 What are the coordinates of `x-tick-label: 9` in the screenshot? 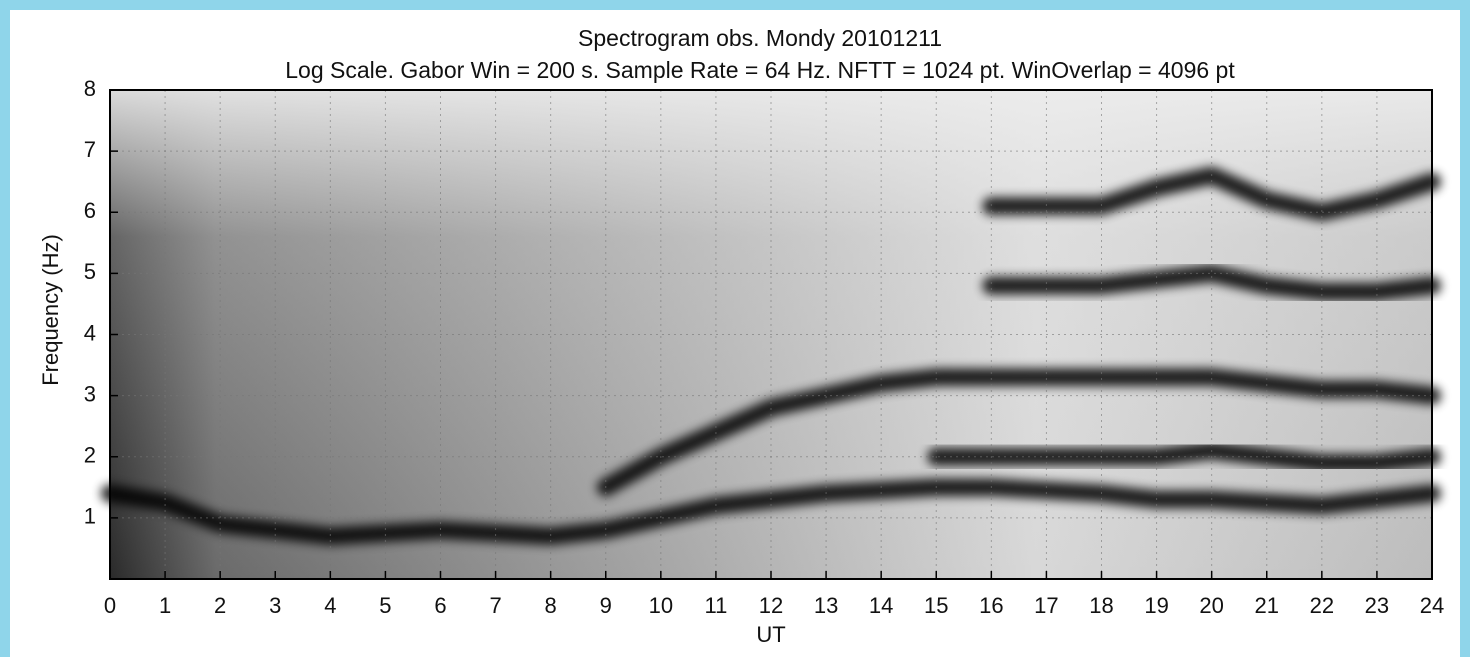 It's located at (606, 605).